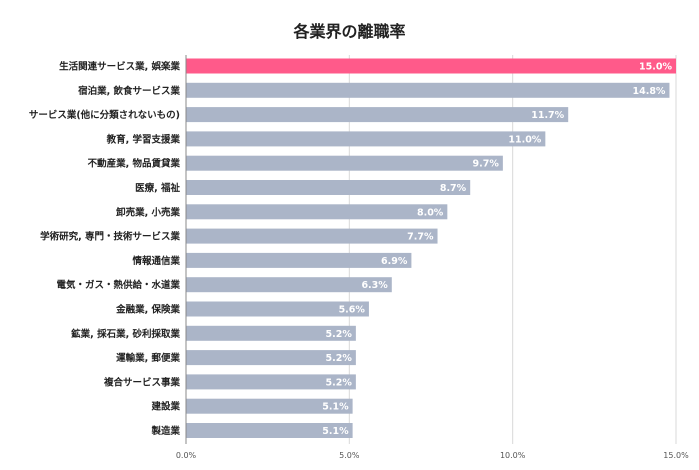 This screenshot has height=470, width=699. I want to click on category-label: 生活関連サービス業, 娯楽業, so click(119, 67).